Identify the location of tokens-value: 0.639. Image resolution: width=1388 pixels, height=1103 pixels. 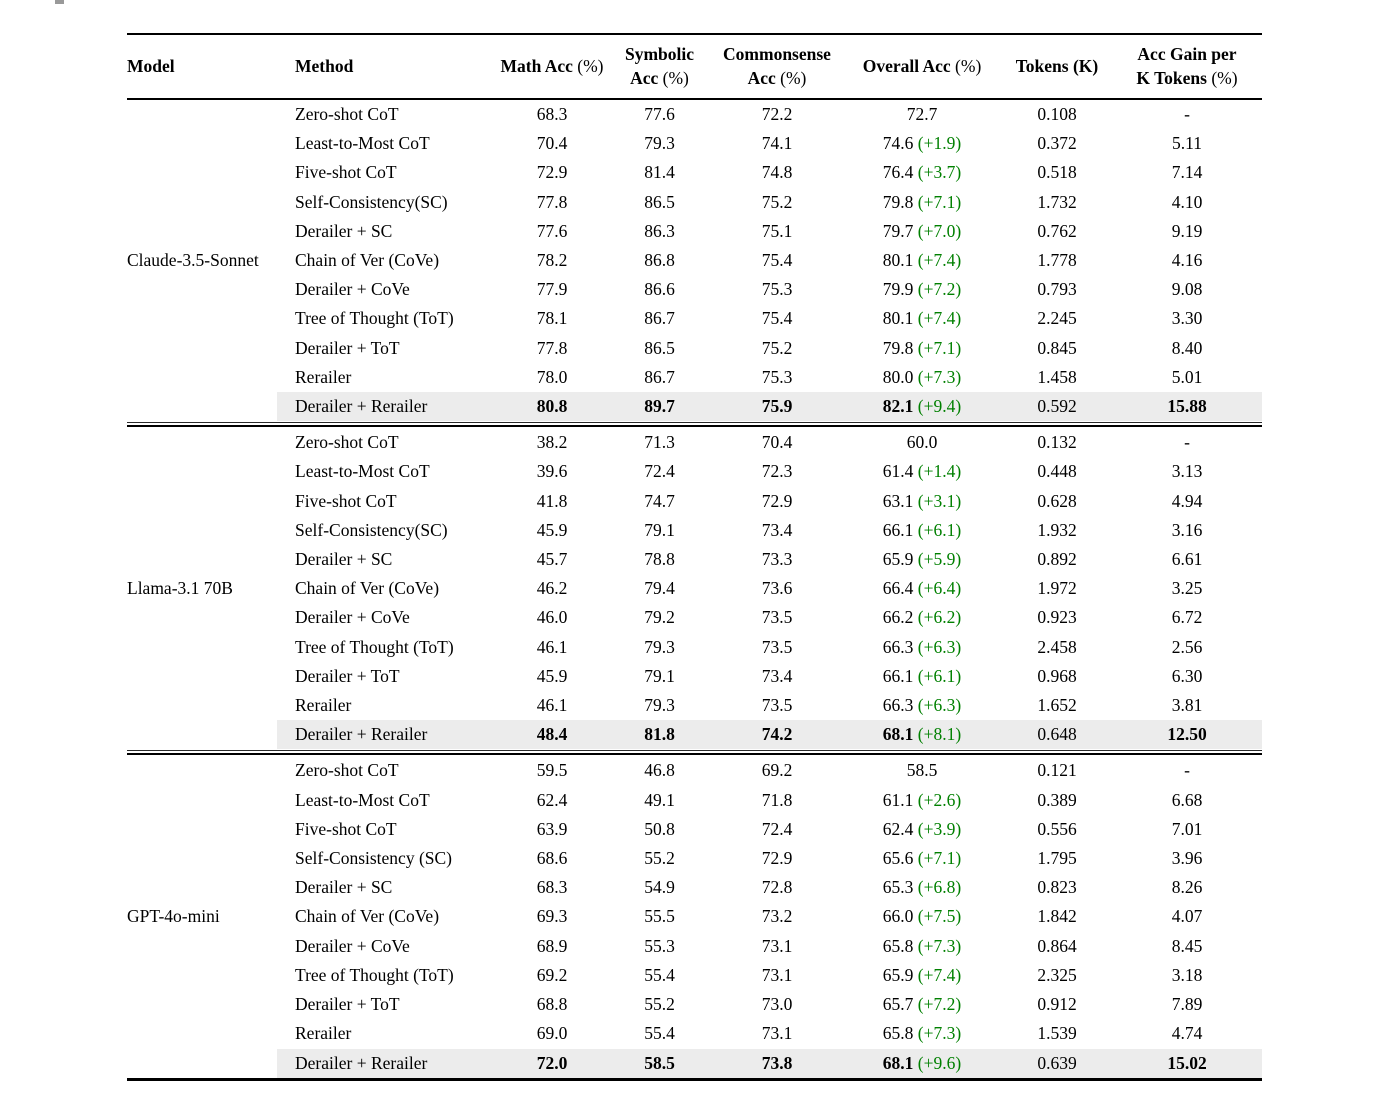
(1057, 1064).